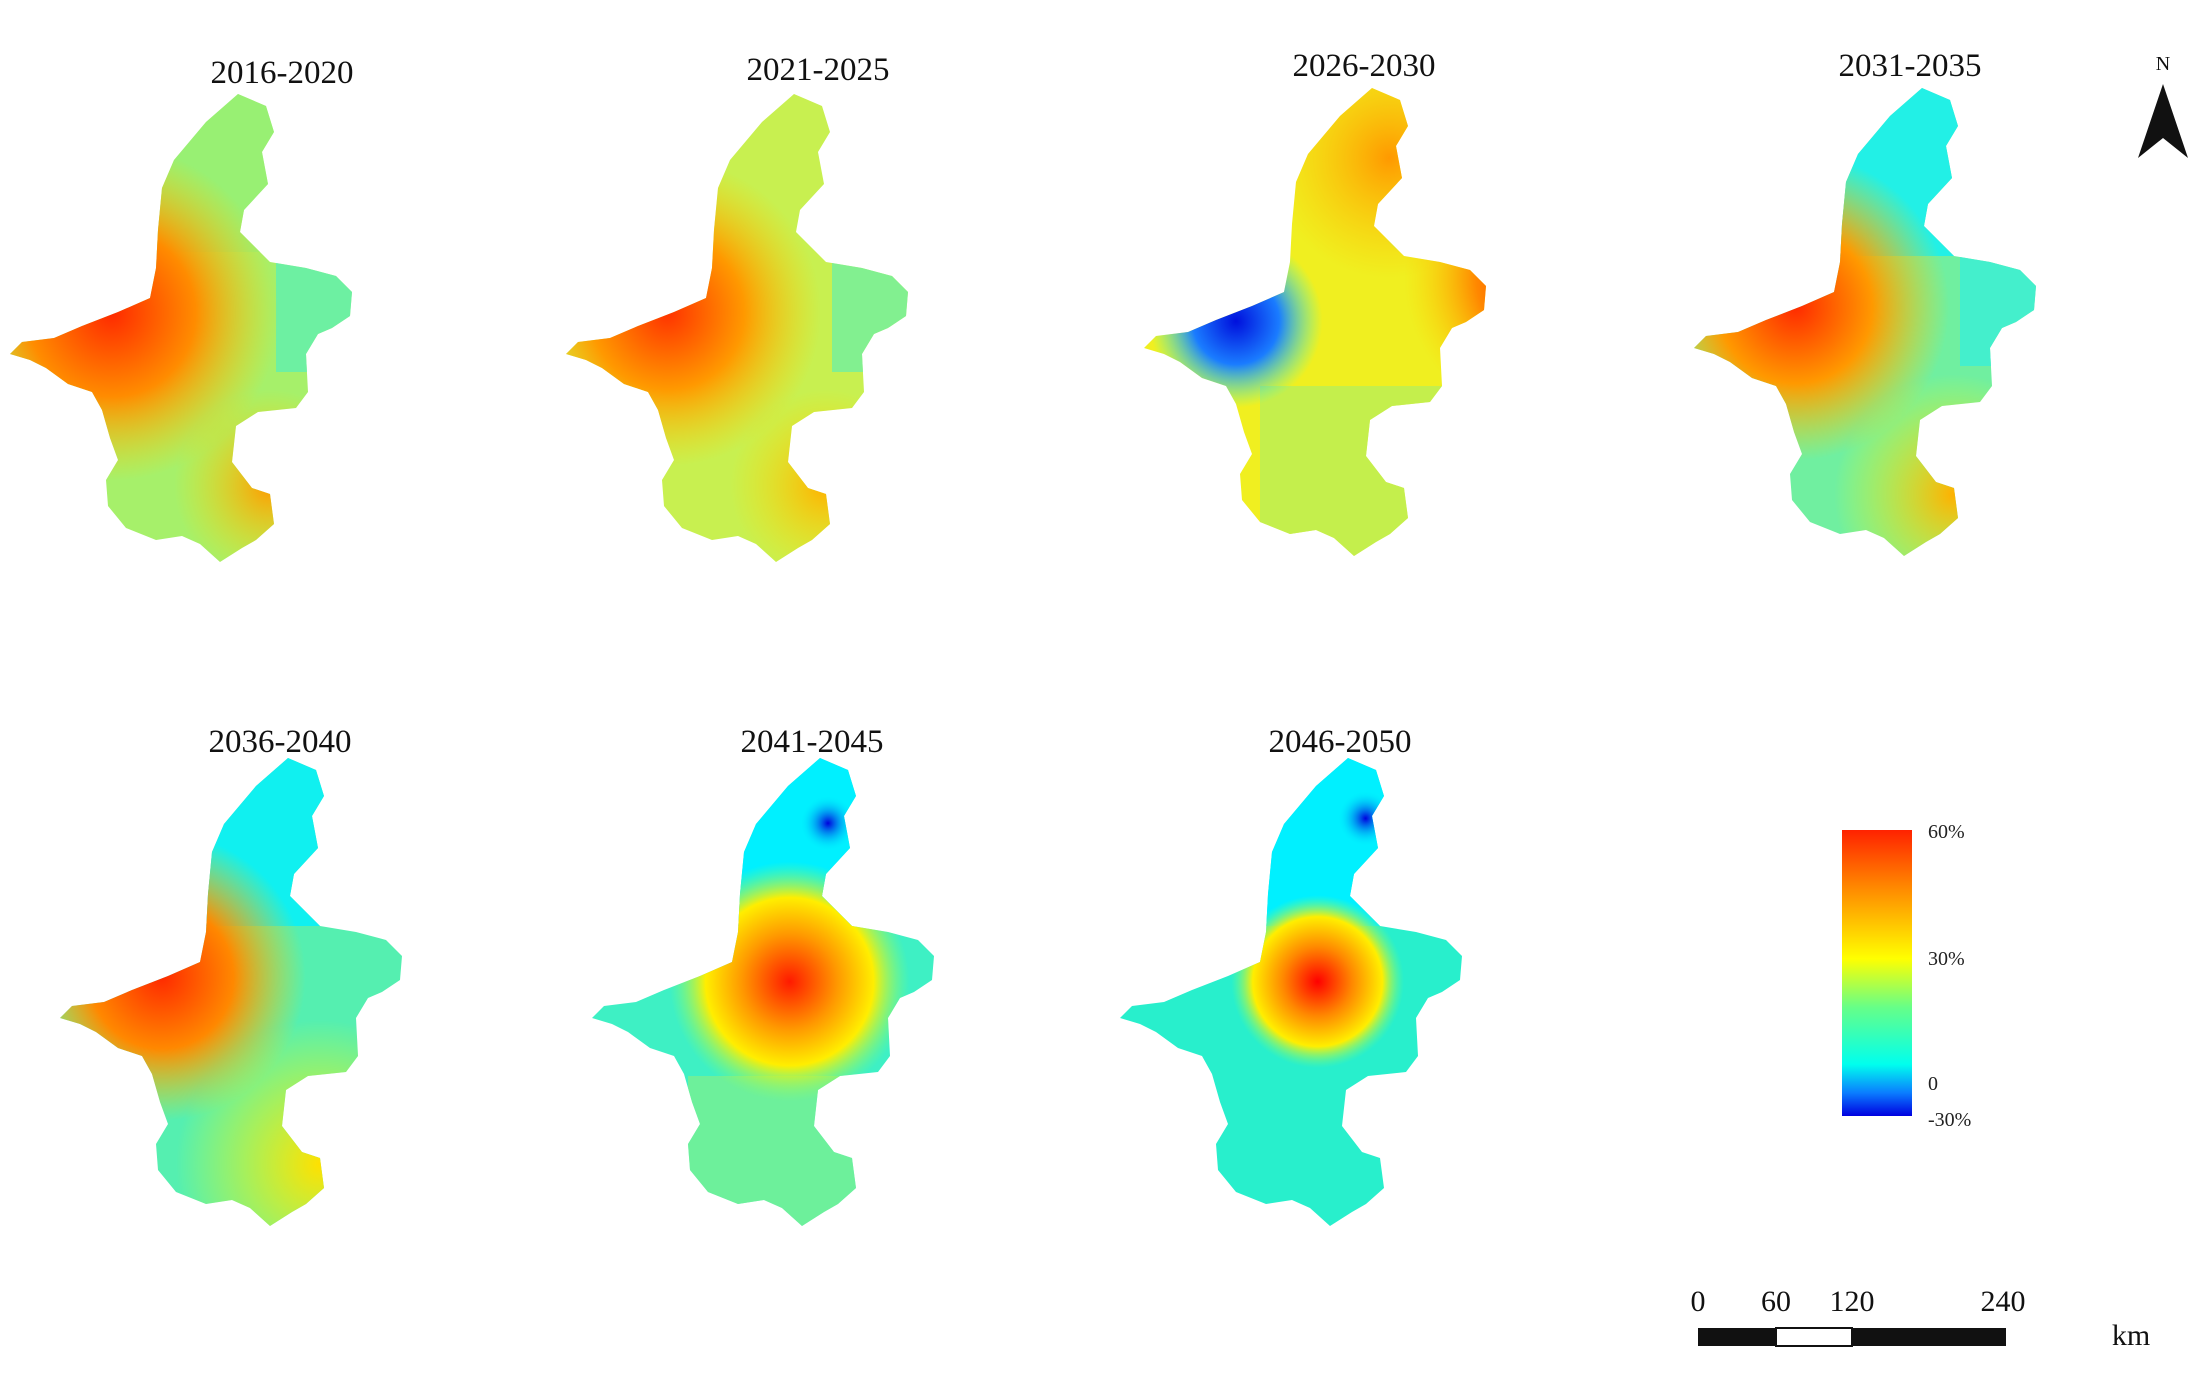 The width and height of the screenshot is (2202, 1399). I want to click on scale-tick-label: 60, so click(1776, 1301).